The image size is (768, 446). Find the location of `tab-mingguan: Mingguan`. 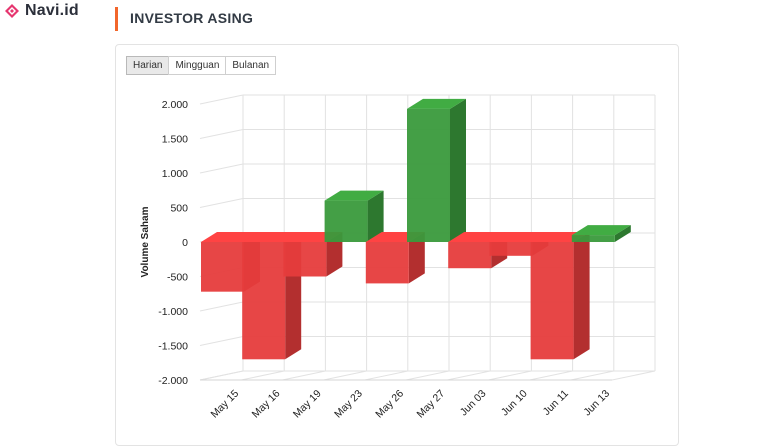

tab-mingguan: Mingguan is located at coordinates (197, 65).